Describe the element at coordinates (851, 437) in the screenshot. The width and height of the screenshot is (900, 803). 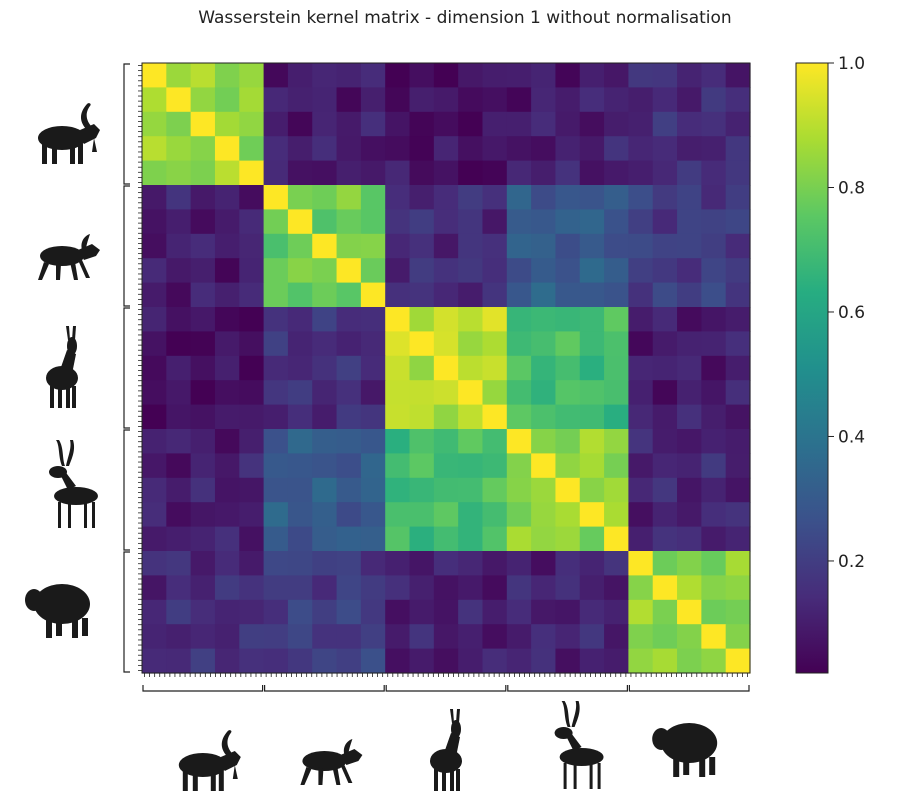
I see `colorbar-tick-label: 0.4` at that location.